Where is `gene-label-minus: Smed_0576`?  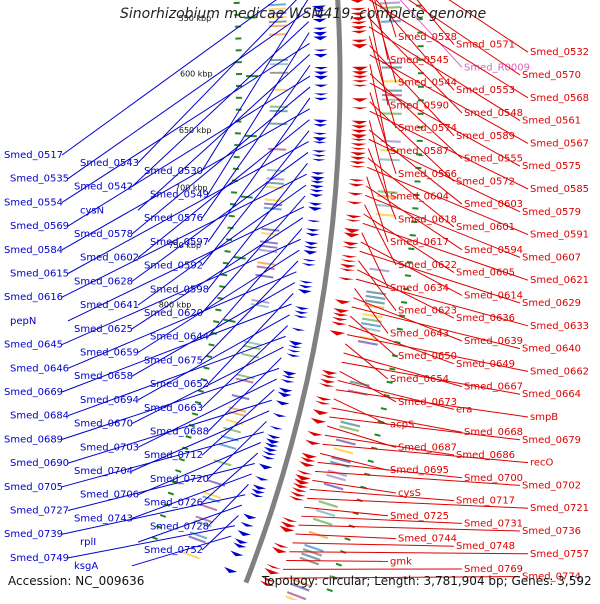 gene-label-minus: Smed_0576 is located at coordinates (173, 218).